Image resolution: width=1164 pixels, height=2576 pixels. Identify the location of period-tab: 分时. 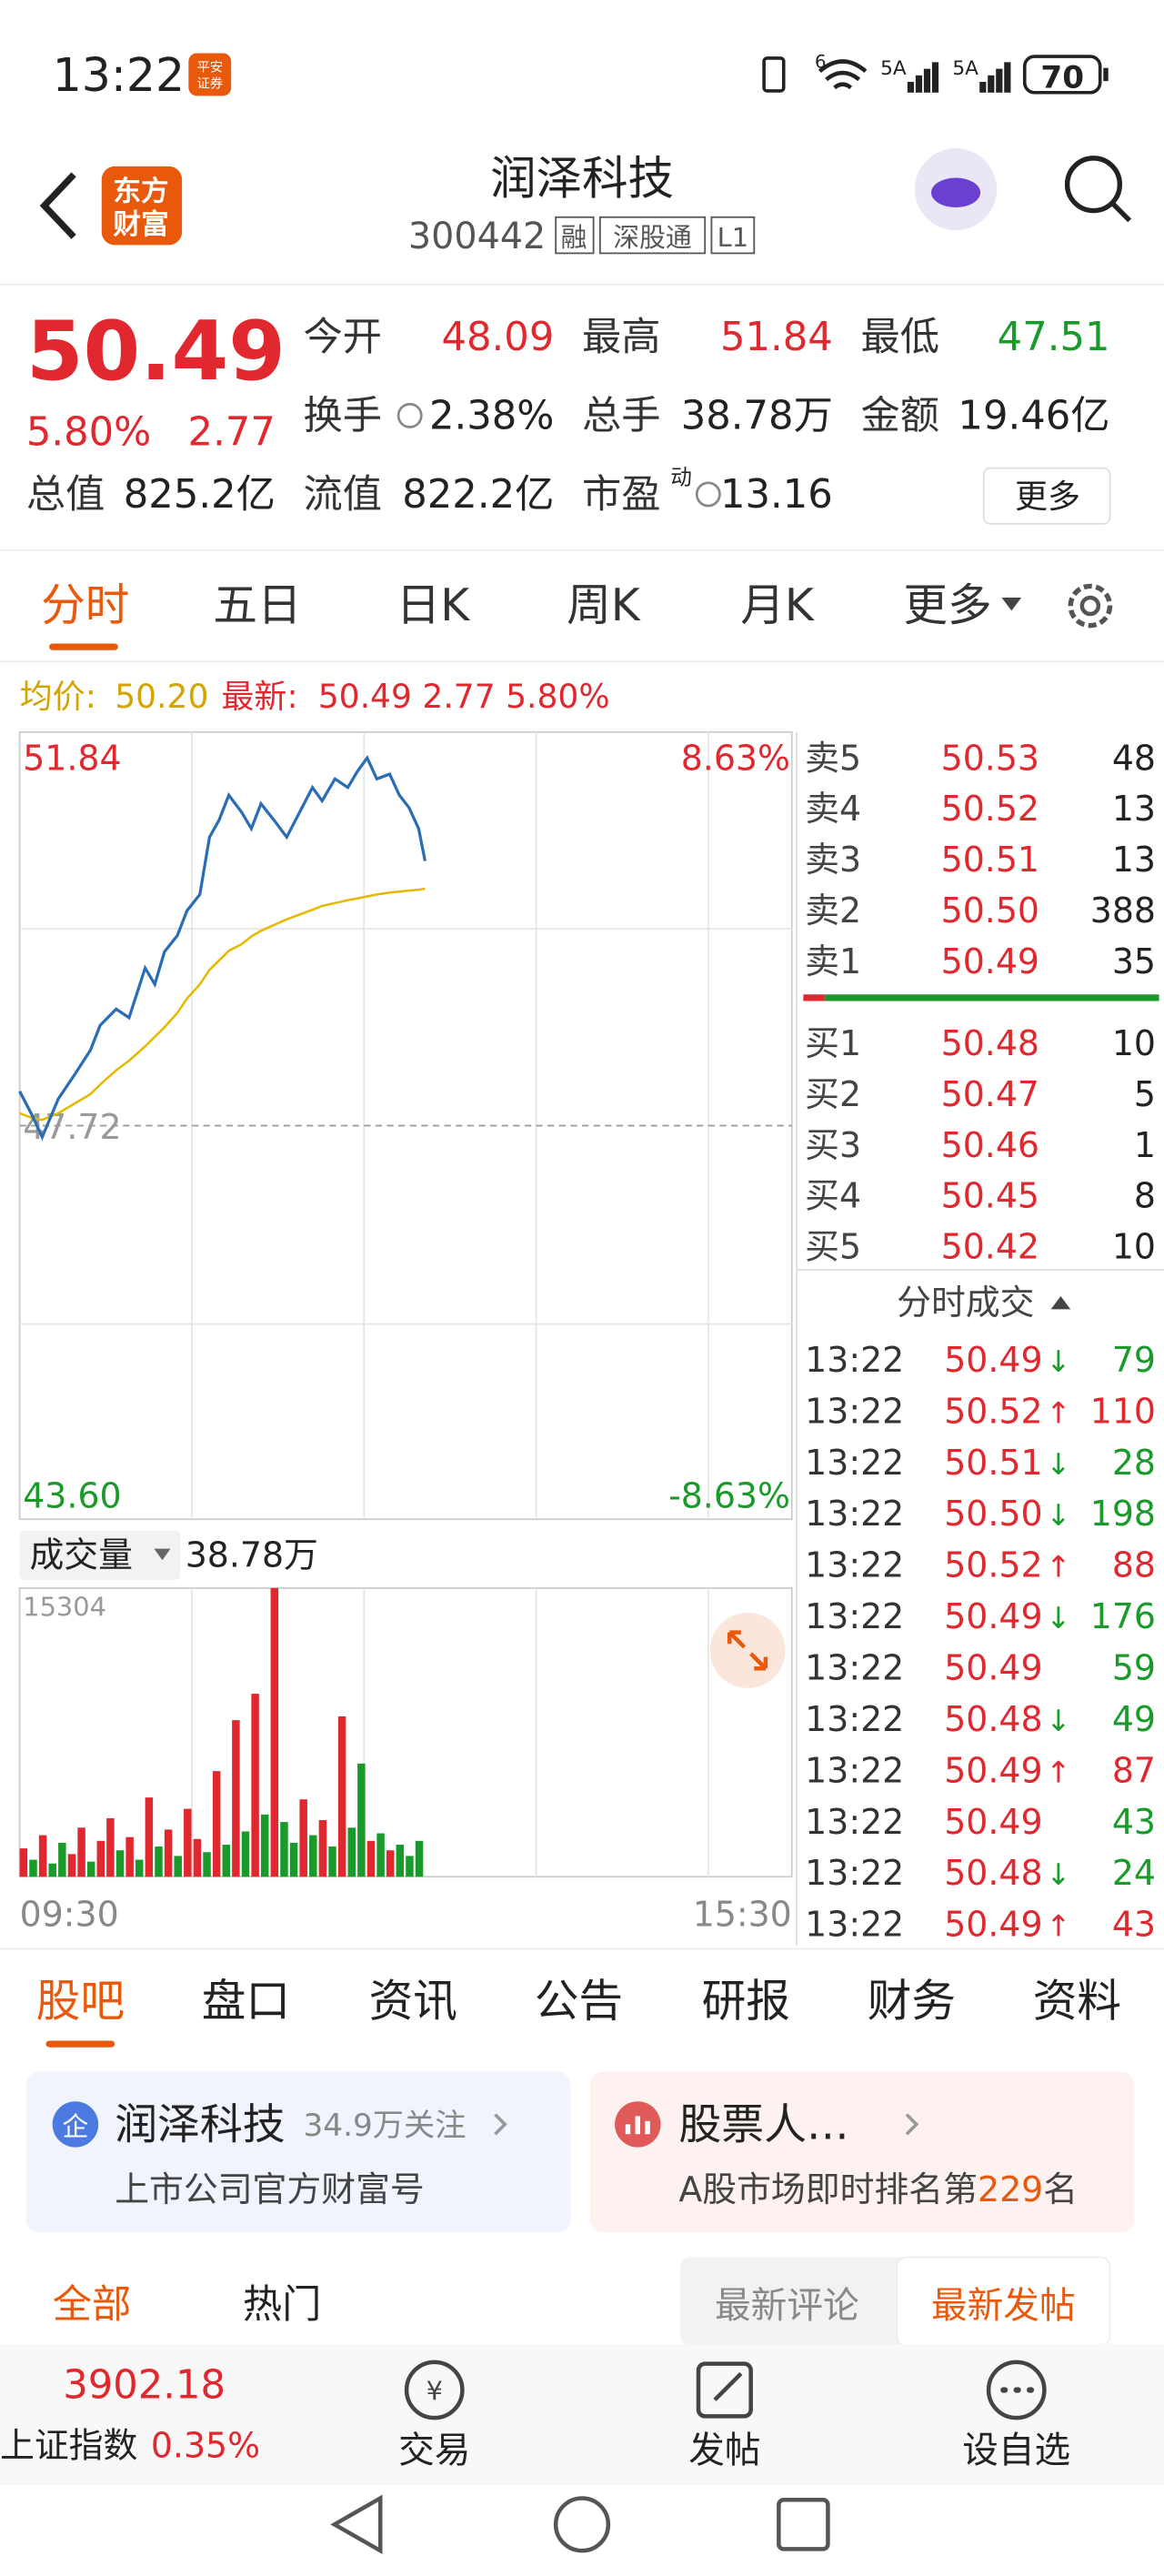
(85, 605).